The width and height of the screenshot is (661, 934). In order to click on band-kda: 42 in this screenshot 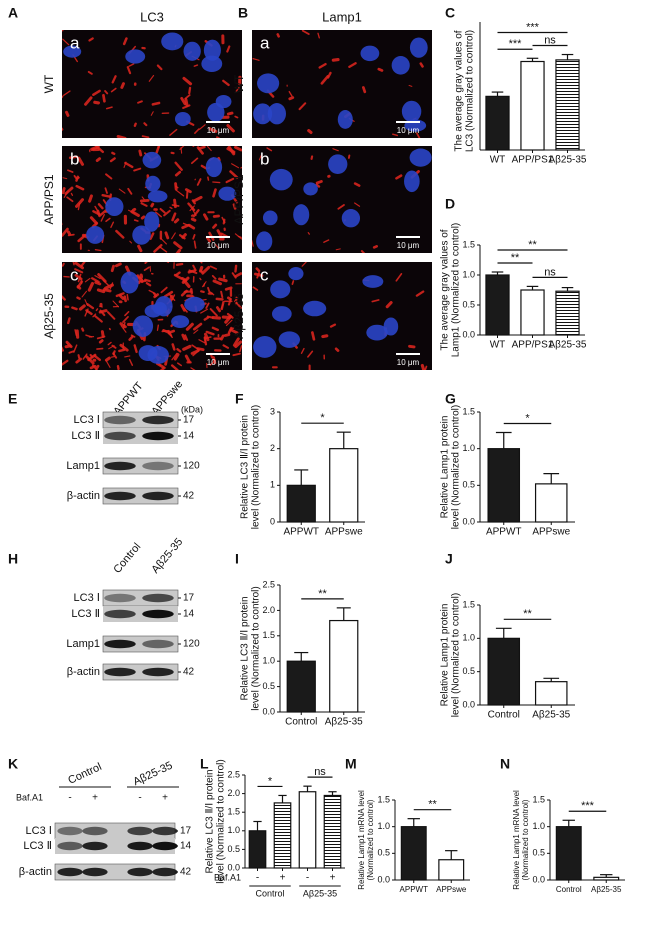, I will do `click(189, 496)`.